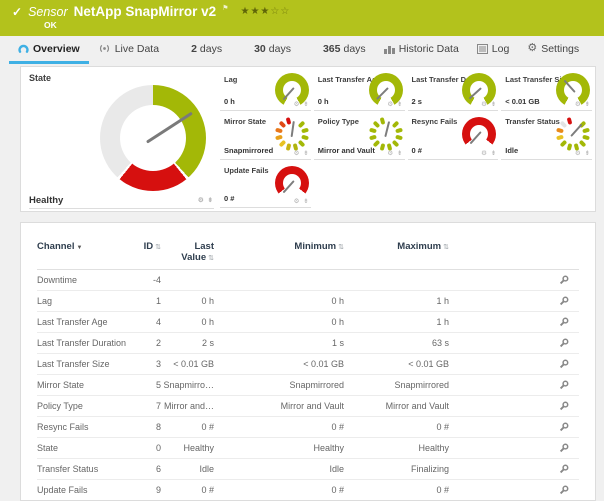 The height and width of the screenshot is (501, 604). What do you see at coordinates (546, 135) in the screenshot?
I see `gauge-tile-transfer-status: Transfer Status Idle ⚙ ⇟` at bounding box center [546, 135].